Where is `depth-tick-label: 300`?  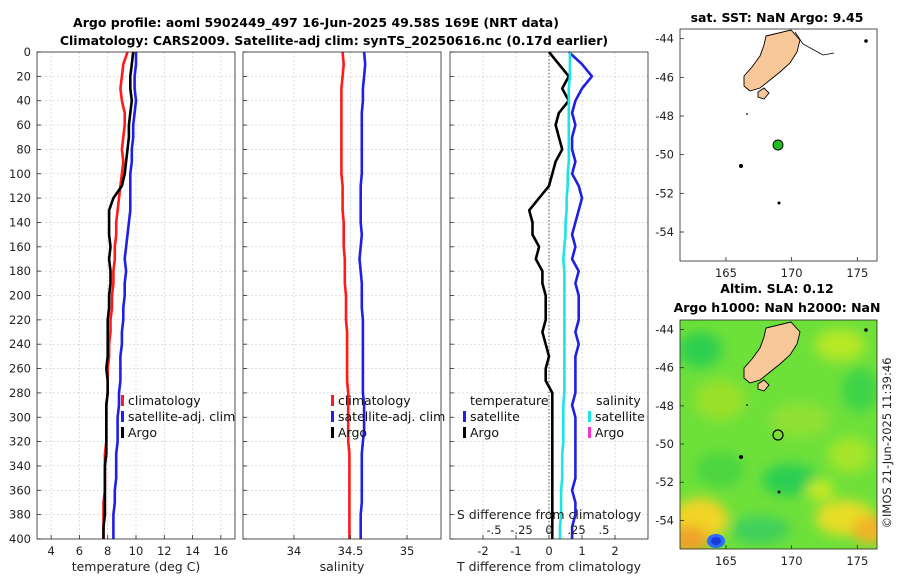
depth-tick-label: 300 is located at coordinates (20, 417).